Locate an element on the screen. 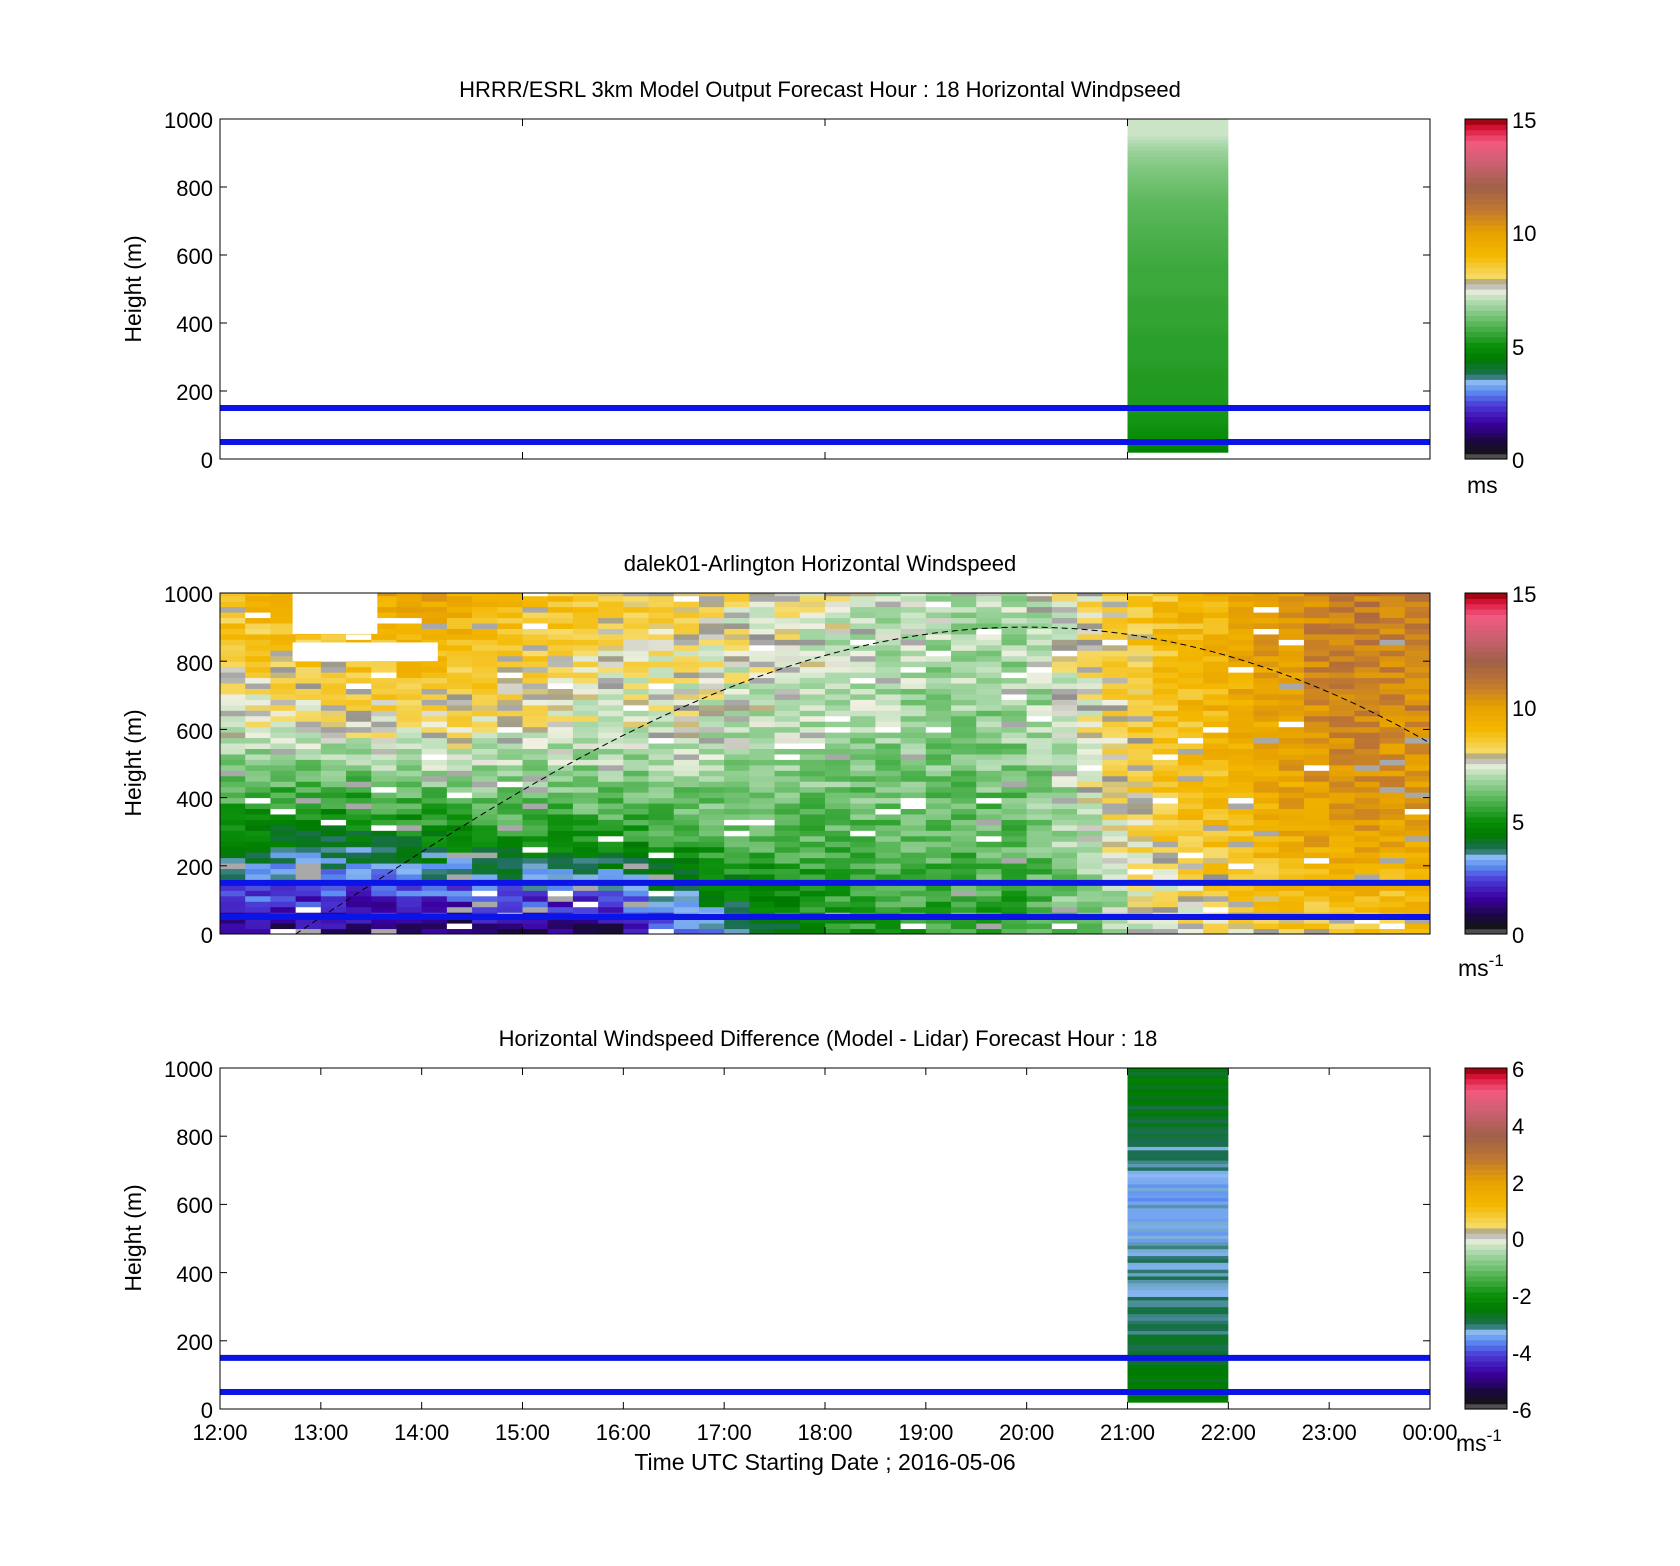 The height and width of the screenshot is (1566, 1680). colorbar-tick-label: 0 is located at coordinates (1518, 935).